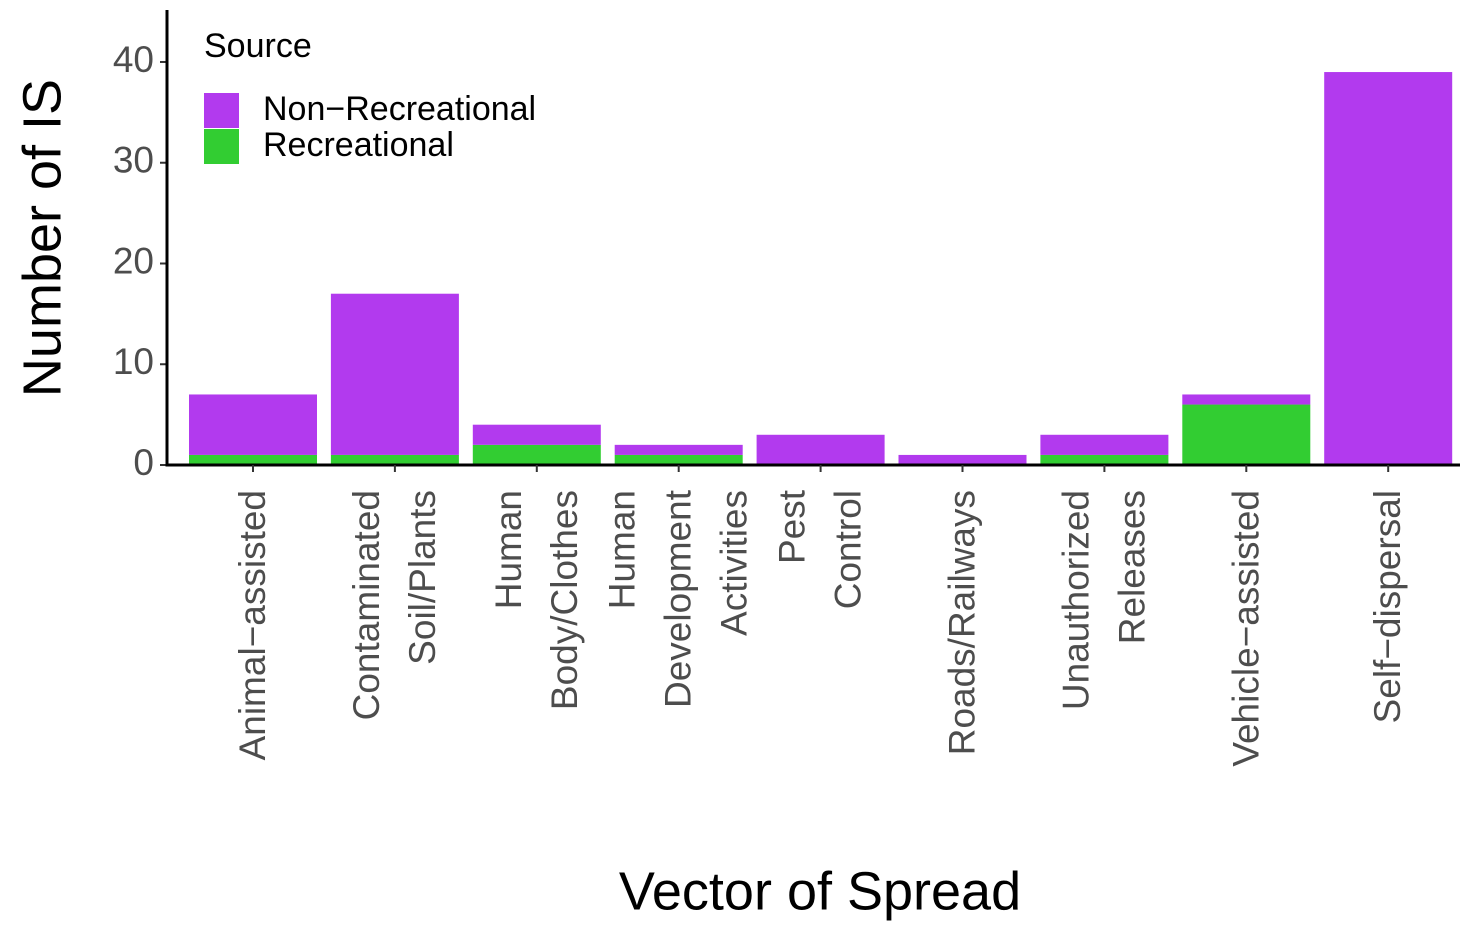 The width and height of the screenshot is (1460, 927). I want to click on y-tick-label: 30, so click(133, 160).